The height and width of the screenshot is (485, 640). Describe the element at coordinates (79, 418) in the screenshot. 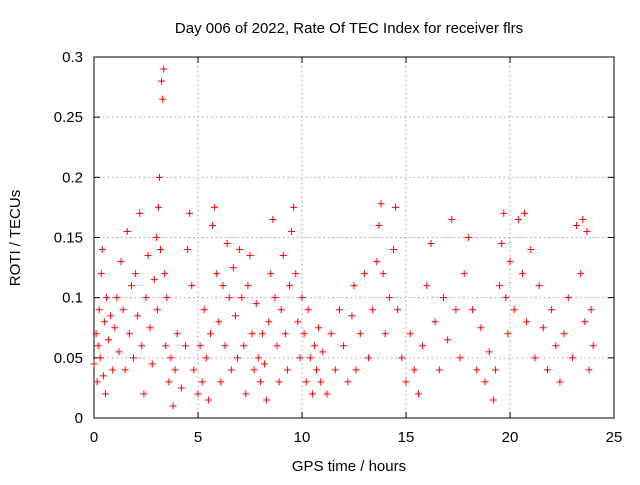

I see `y-tick-label: 0` at that location.